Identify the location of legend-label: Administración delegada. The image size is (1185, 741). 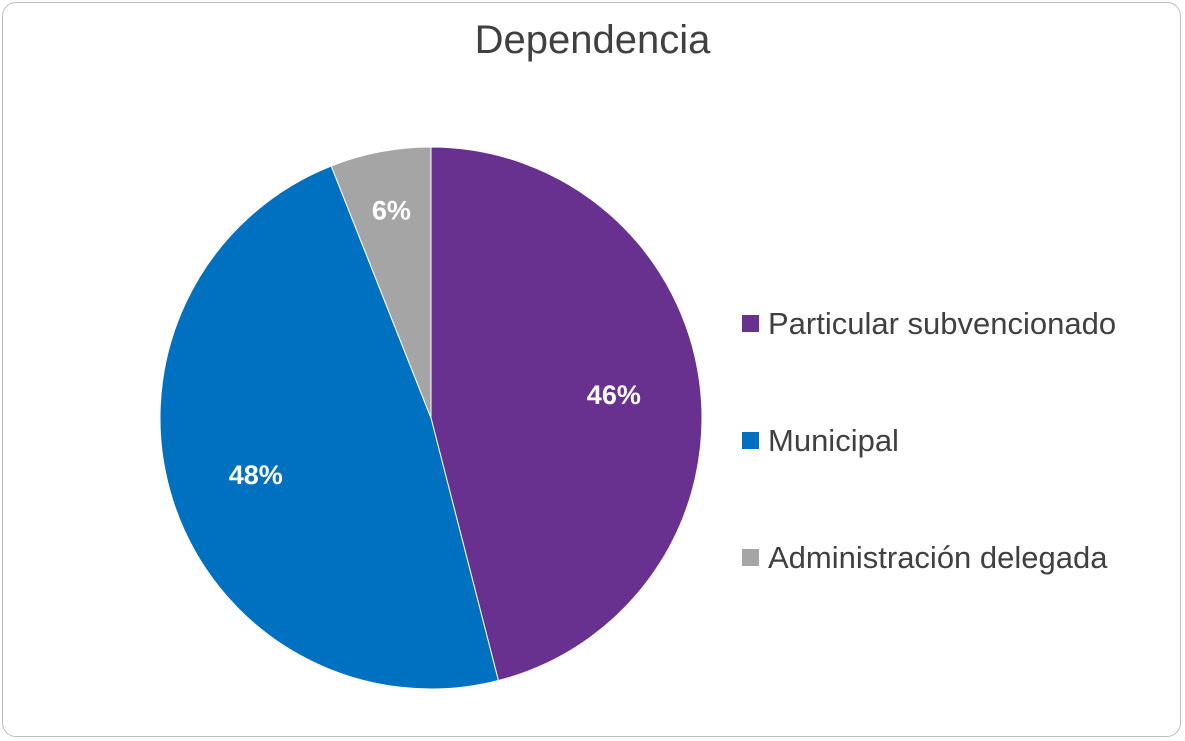
(938, 557).